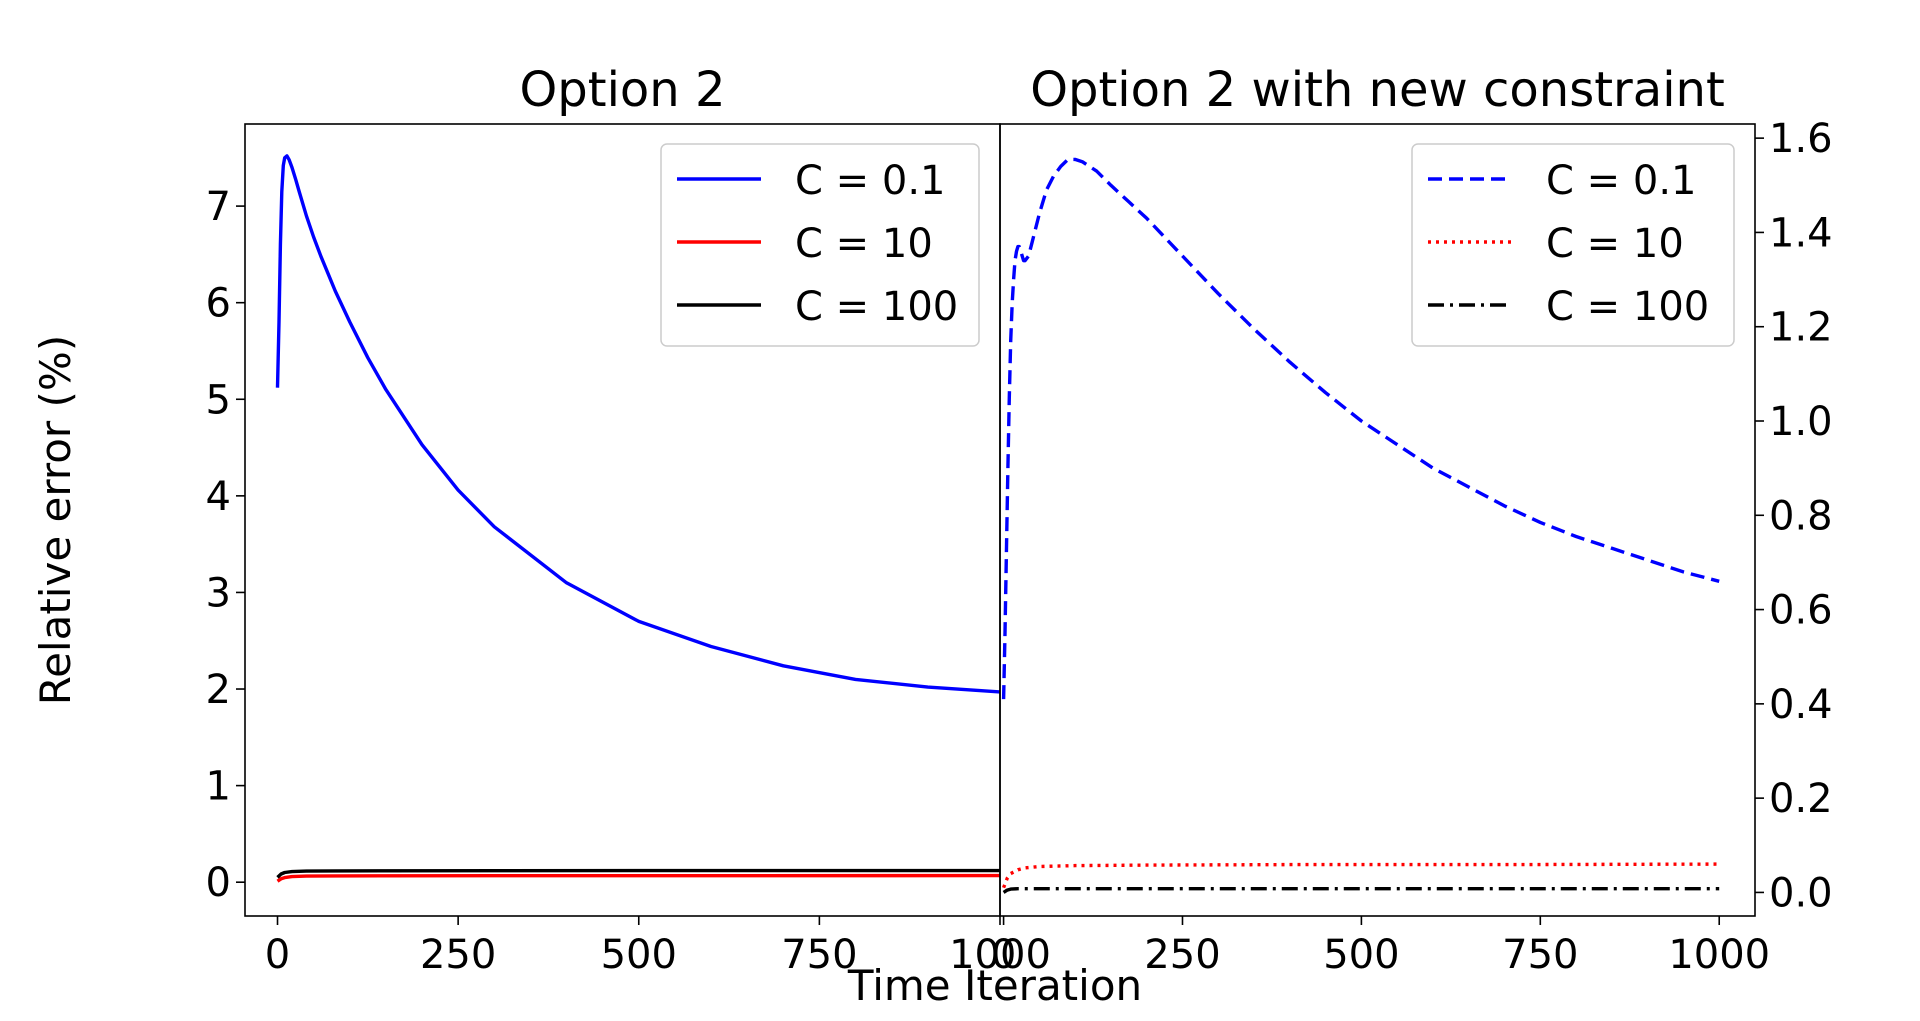 The height and width of the screenshot is (1021, 1920). What do you see at coordinates (218, 400) in the screenshot?
I see `y-tick-label: 5` at bounding box center [218, 400].